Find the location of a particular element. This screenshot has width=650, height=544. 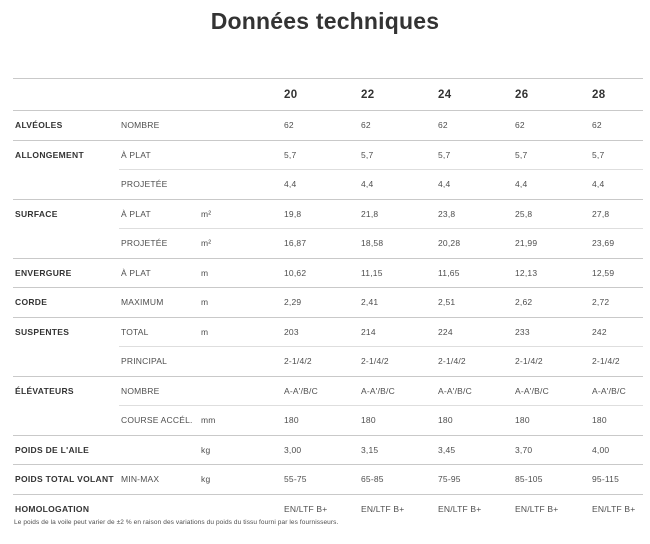

unit-cell: mm is located at coordinates (240, 420).